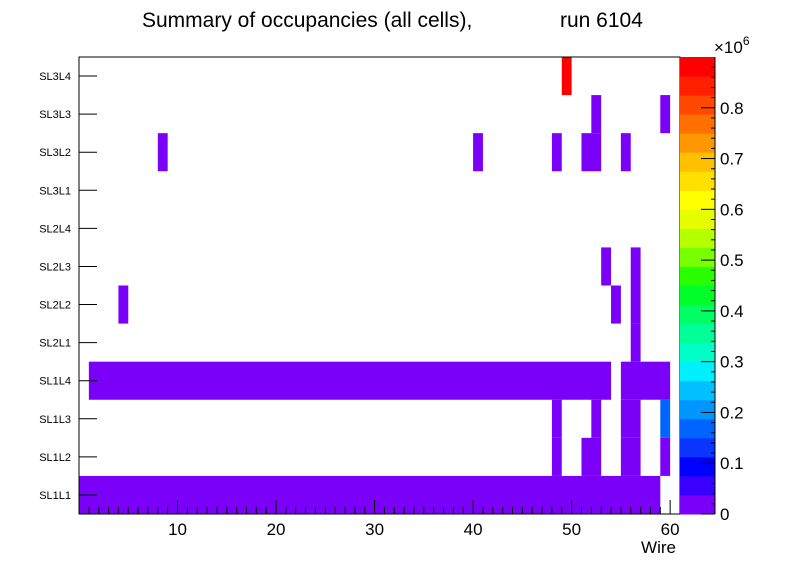 The height and width of the screenshot is (572, 796). I want to click on color-scale: 0 0.1 0.2 0.3 0.4 0.5 0.6 0.7 0.8, so click(712, 290).